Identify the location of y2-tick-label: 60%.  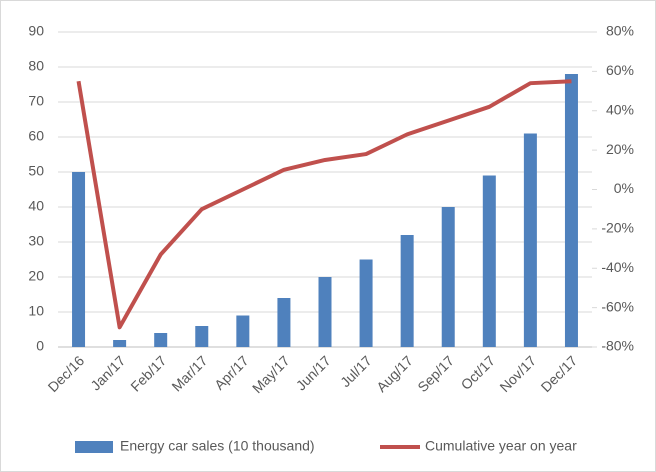
(620, 70).